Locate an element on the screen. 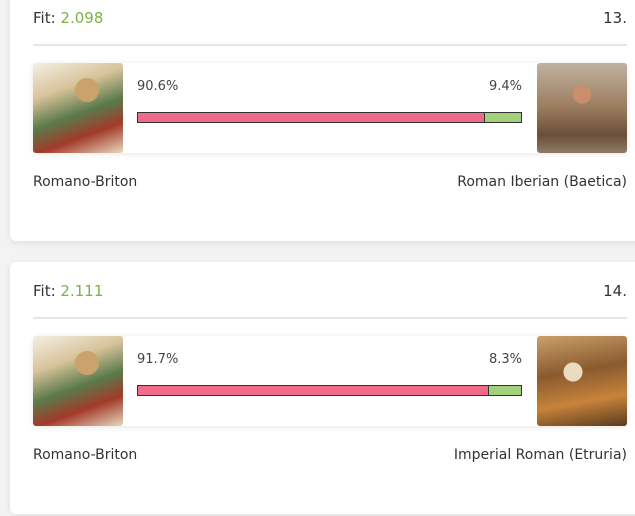  right-percent: 8.3% is located at coordinates (505, 359).